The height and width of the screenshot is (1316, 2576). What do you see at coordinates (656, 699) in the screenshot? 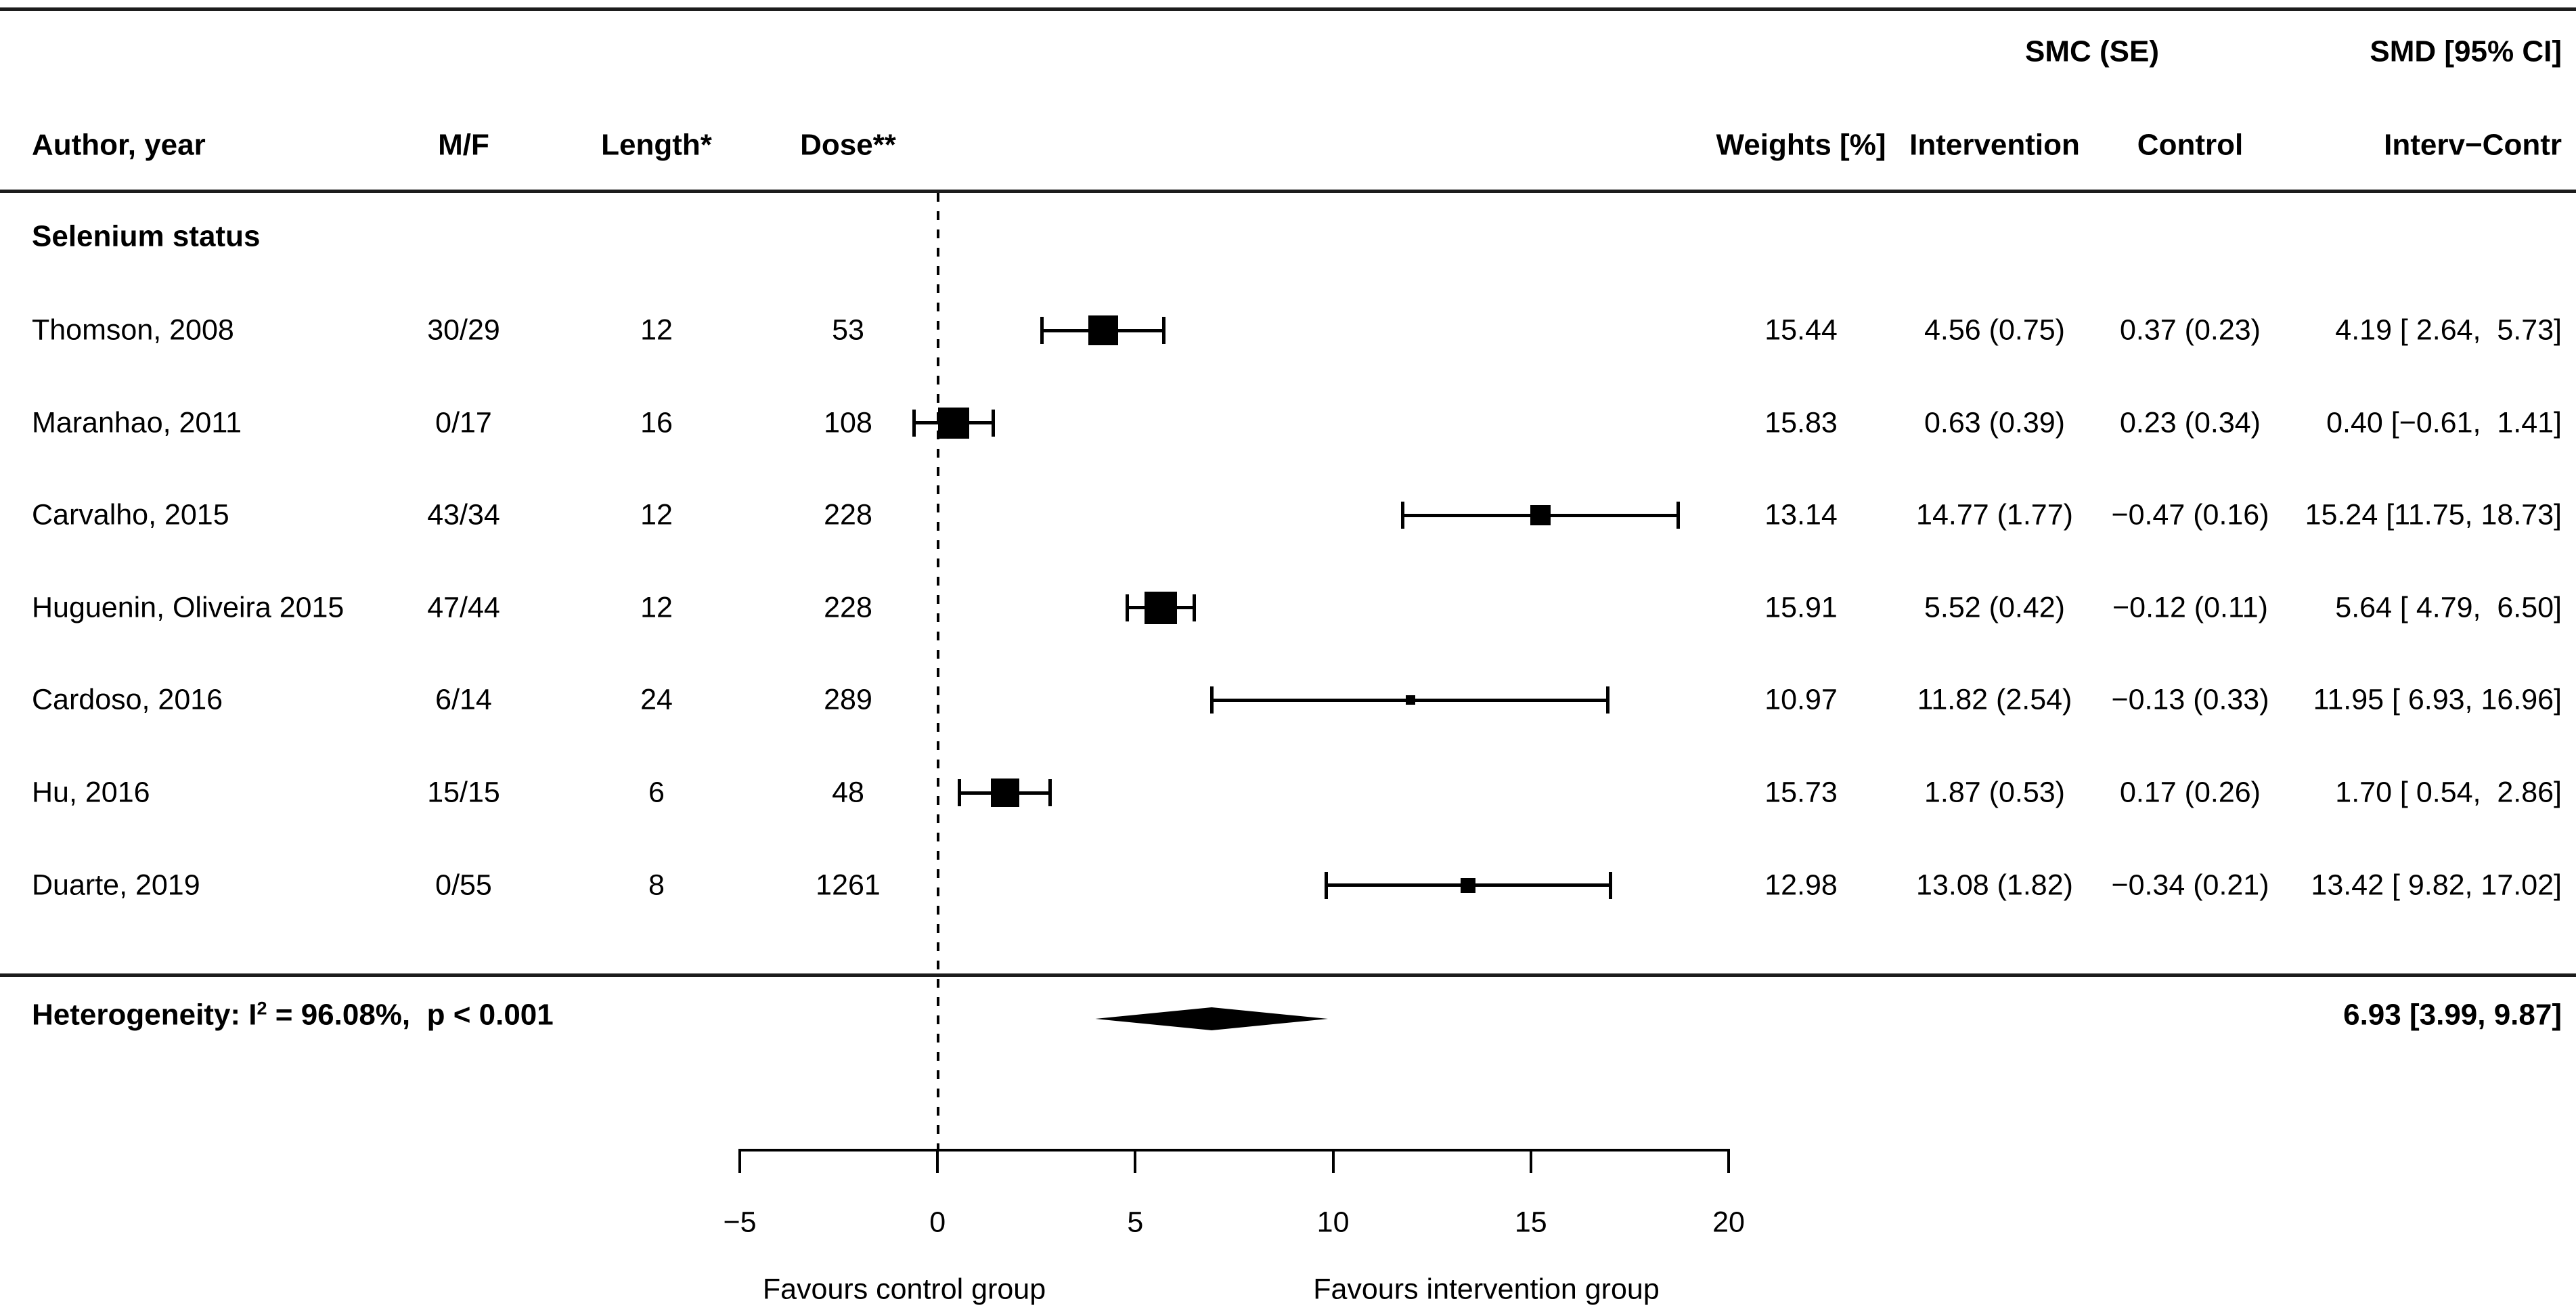
I see `study-length: 24` at bounding box center [656, 699].